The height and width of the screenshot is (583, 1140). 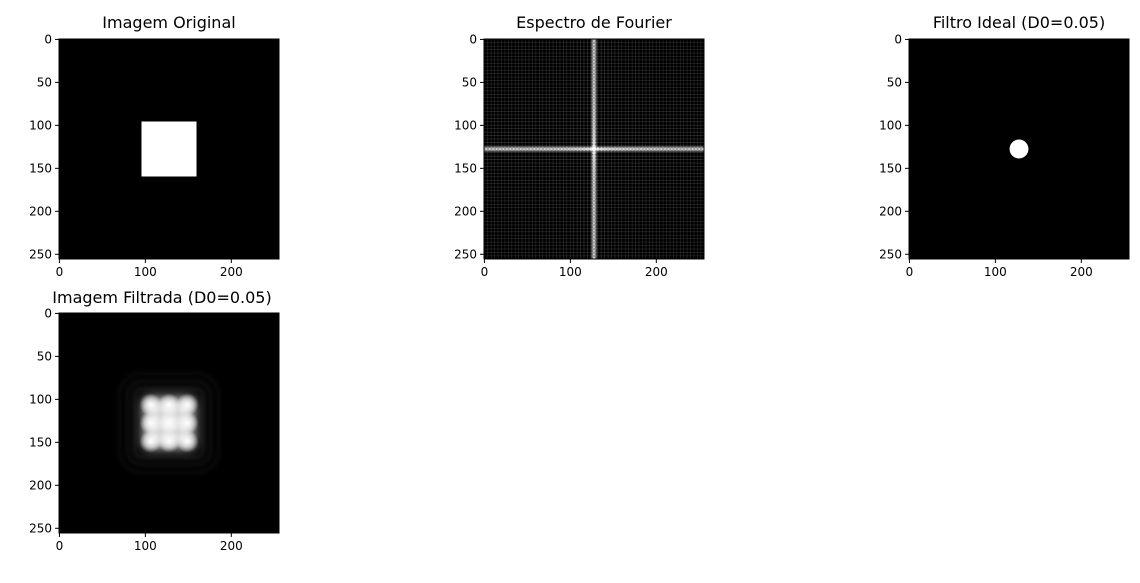 I want to click on spectrum-dc-peak, so click(x=594, y=149).